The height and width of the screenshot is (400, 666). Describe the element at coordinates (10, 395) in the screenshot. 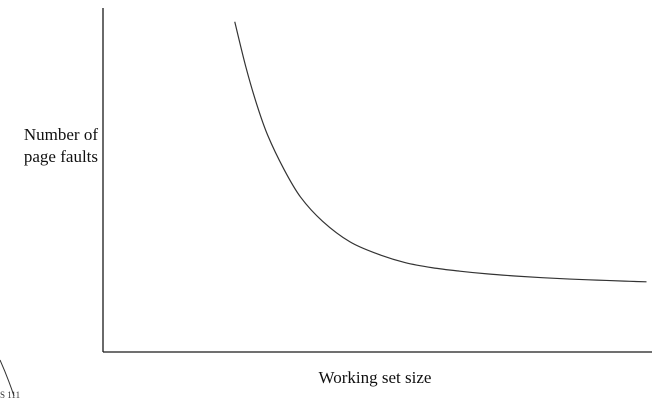

I see `corner-note: S 111` at that location.